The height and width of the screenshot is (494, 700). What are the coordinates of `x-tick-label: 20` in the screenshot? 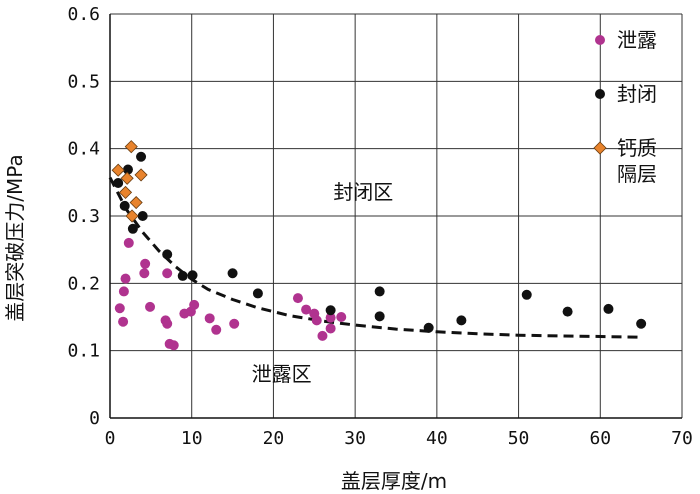 It's located at (274, 438).